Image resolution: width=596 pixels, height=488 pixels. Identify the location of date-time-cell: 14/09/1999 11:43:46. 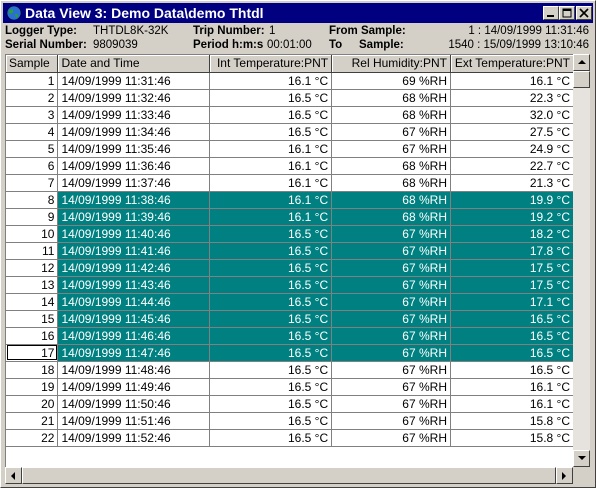
(134, 285).